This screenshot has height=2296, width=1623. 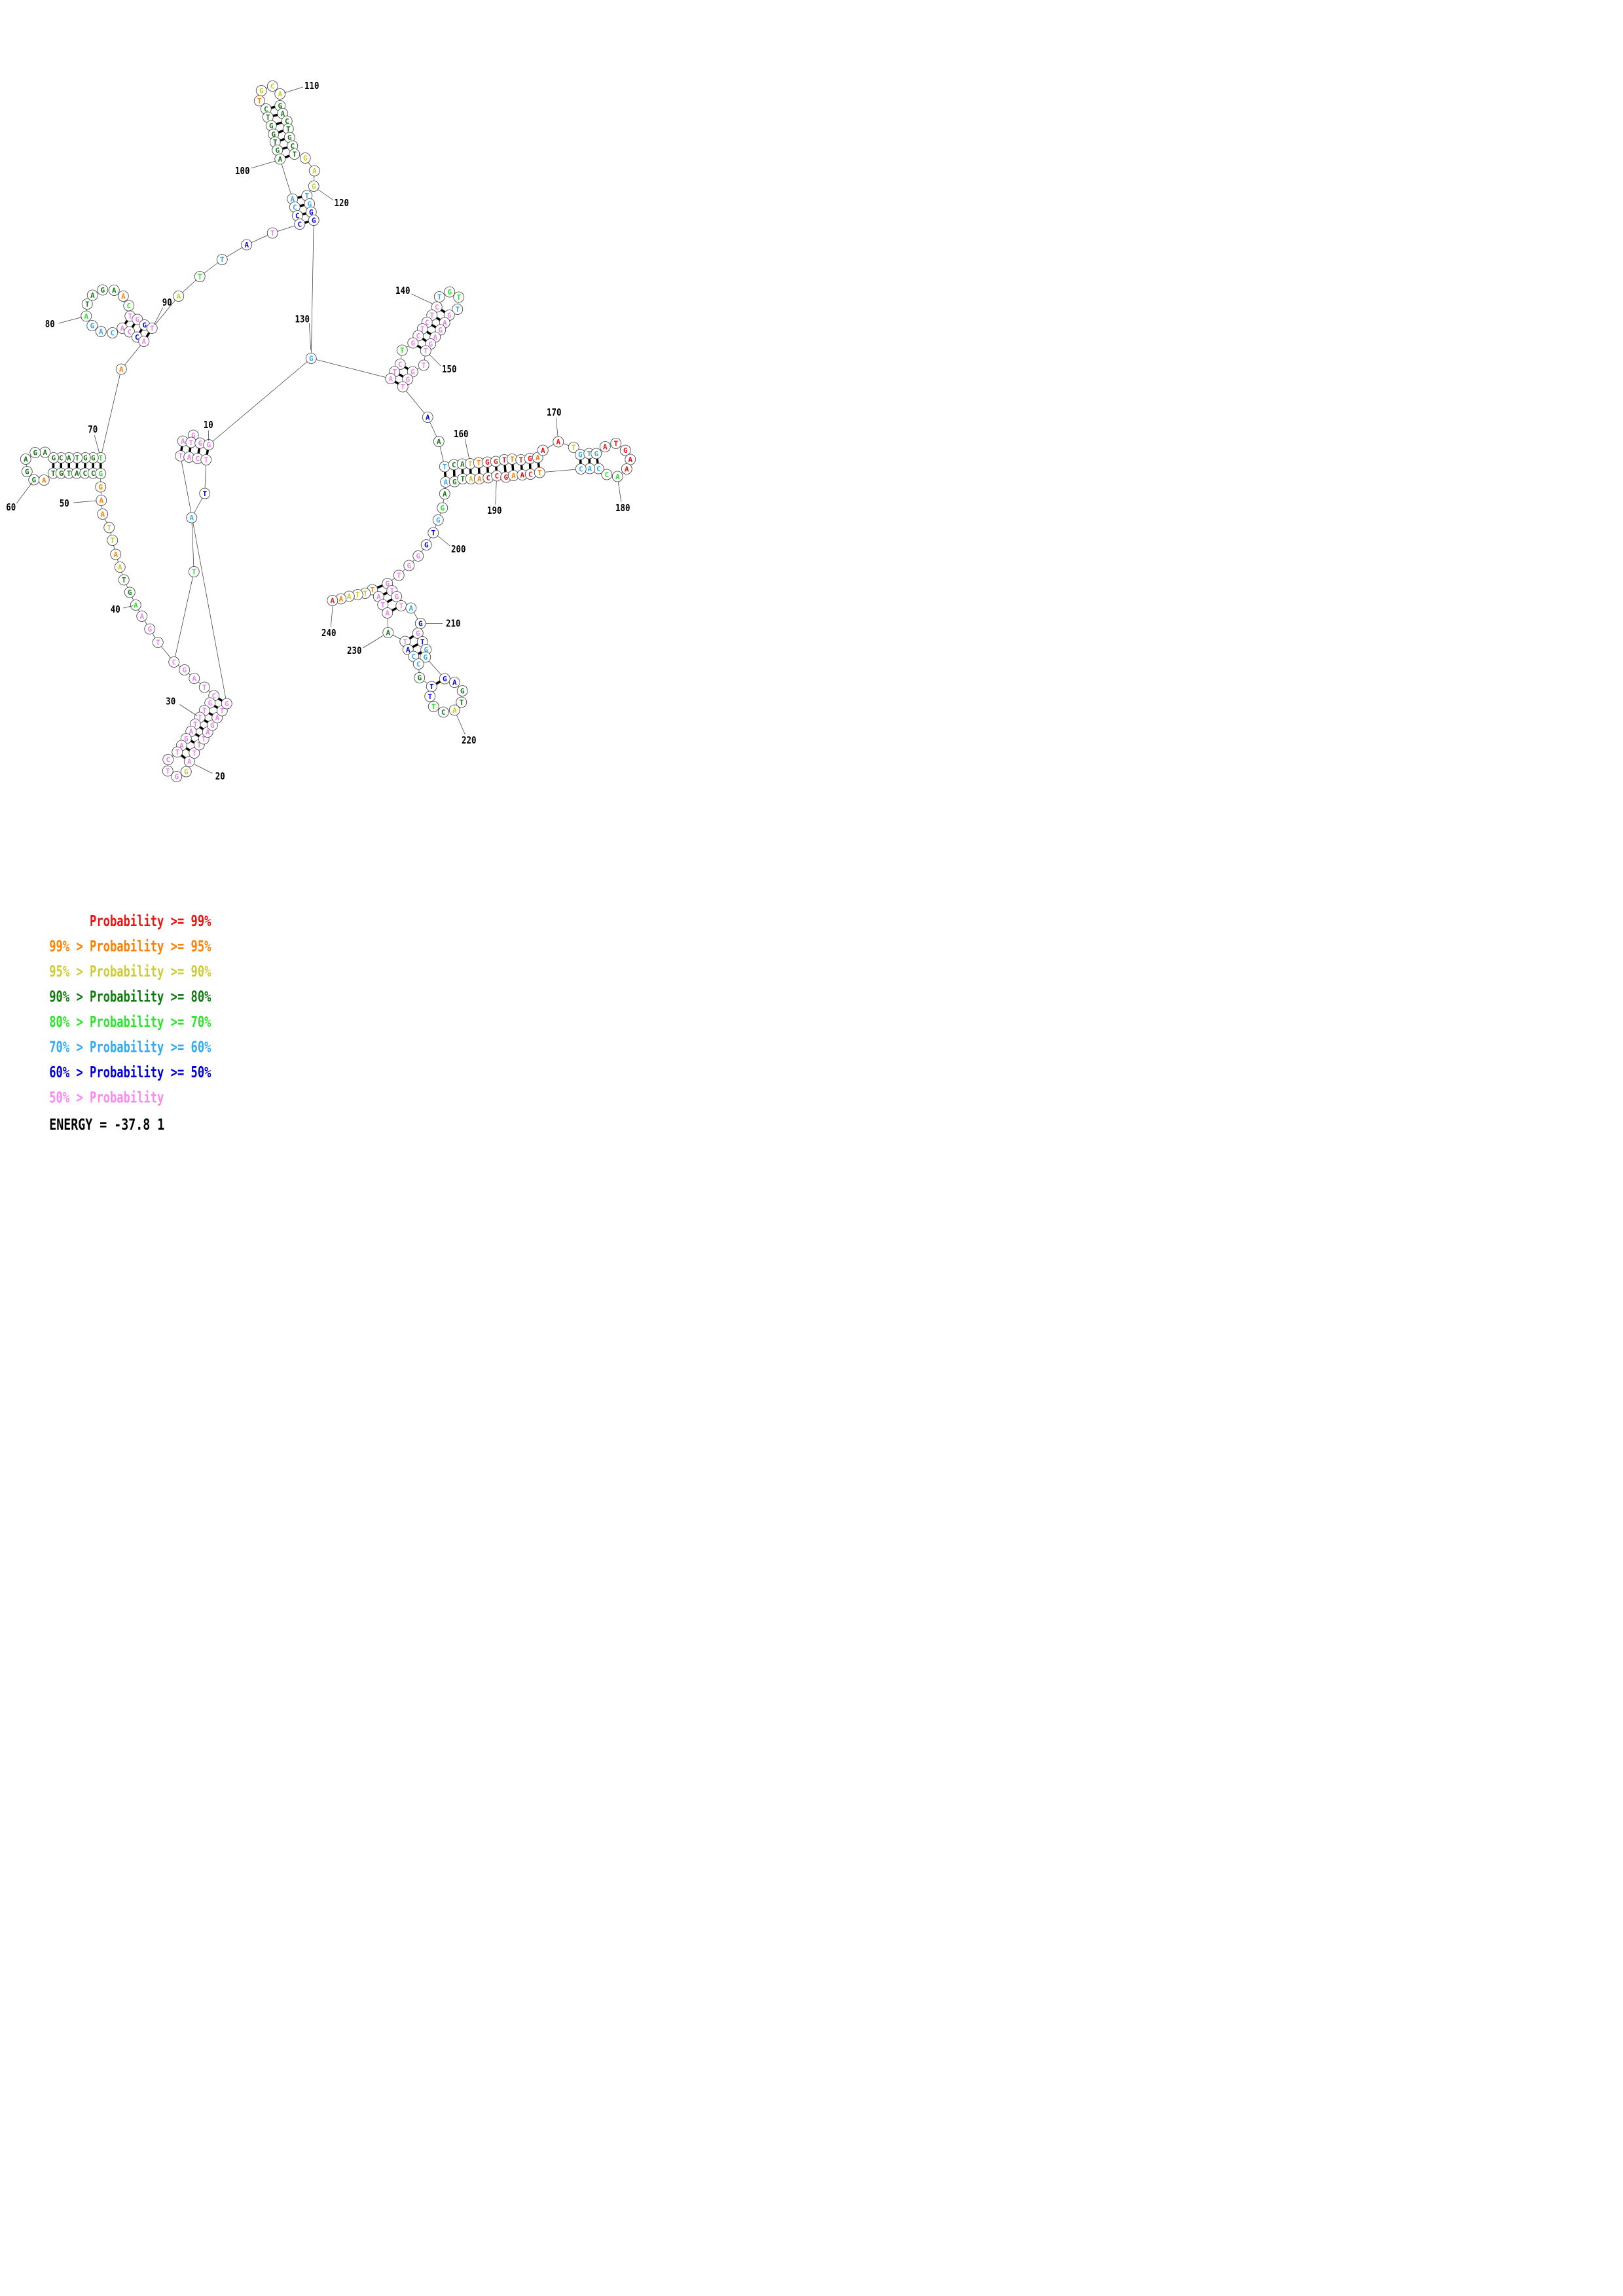 What do you see at coordinates (329, 633) in the screenshot?
I see `position-label-text: 240` at bounding box center [329, 633].